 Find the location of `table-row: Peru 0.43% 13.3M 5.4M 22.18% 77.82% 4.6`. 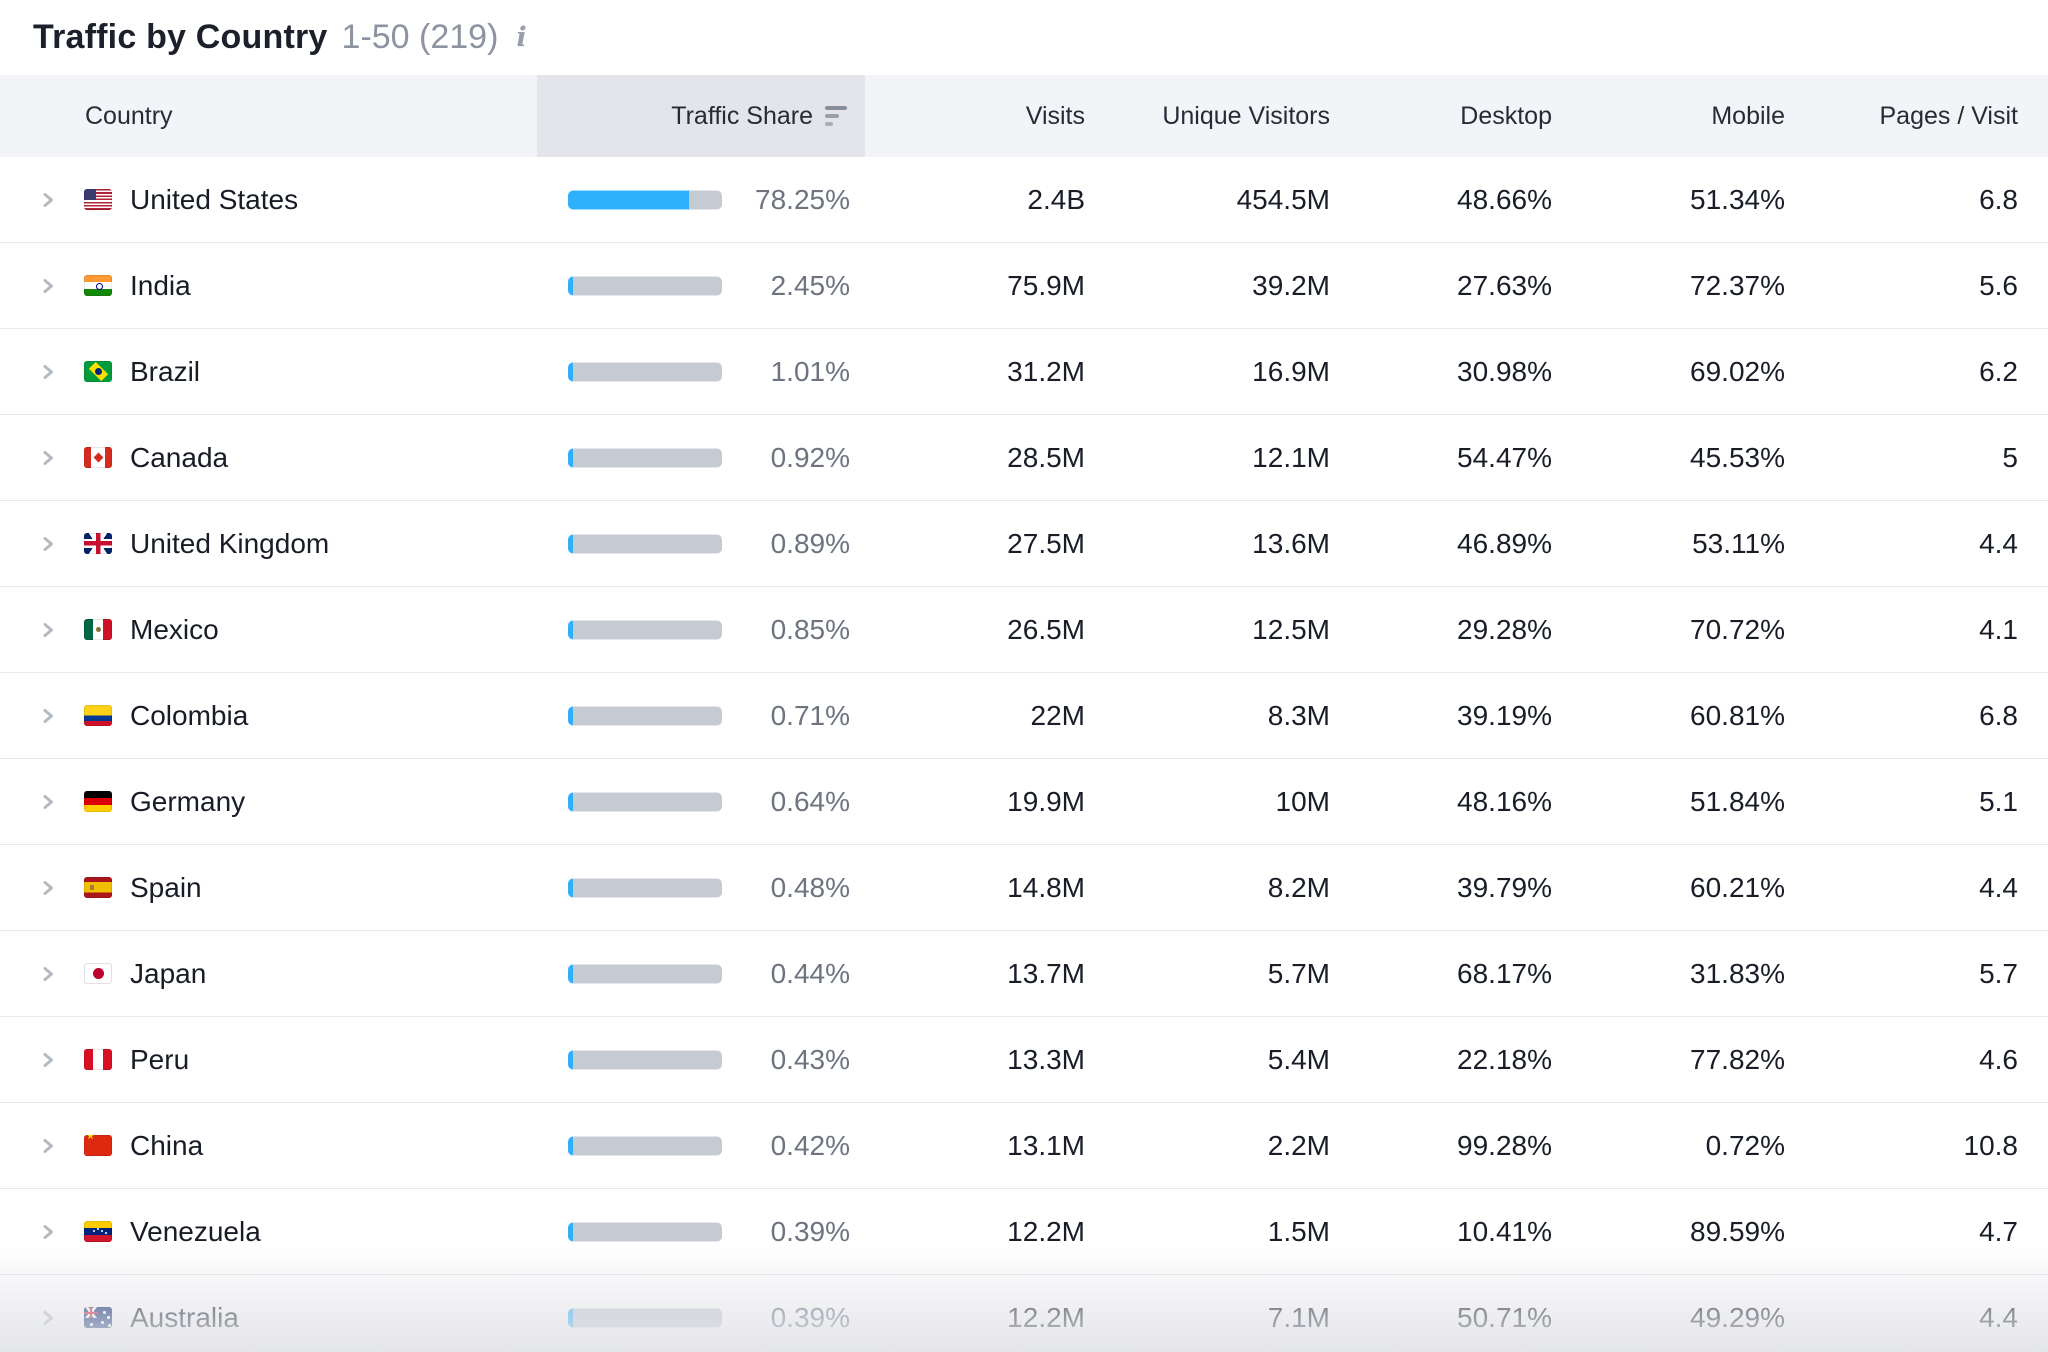

table-row: Peru 0.43% 13.3M 5.4M 22.18% 77.82% 4.6 is located at coordinates (1024, 1060).